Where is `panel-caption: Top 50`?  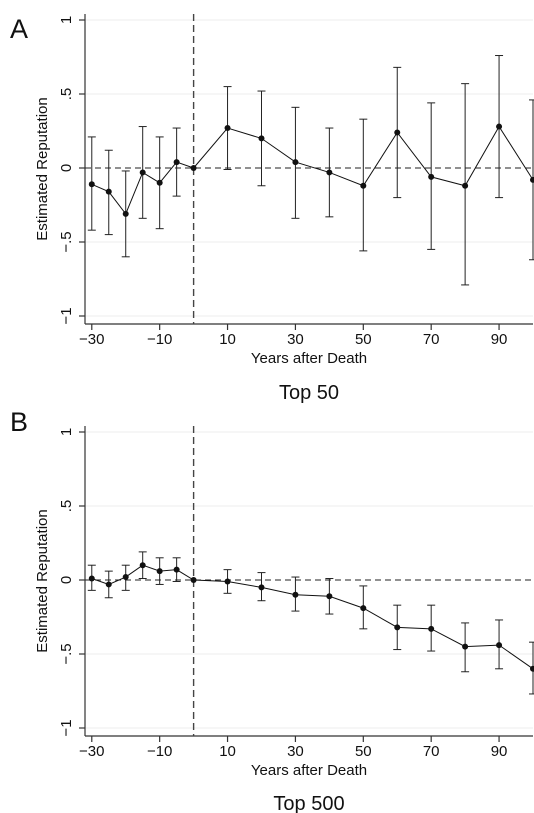
panel-caption: Top 50 is located at coordinates (309, 393).